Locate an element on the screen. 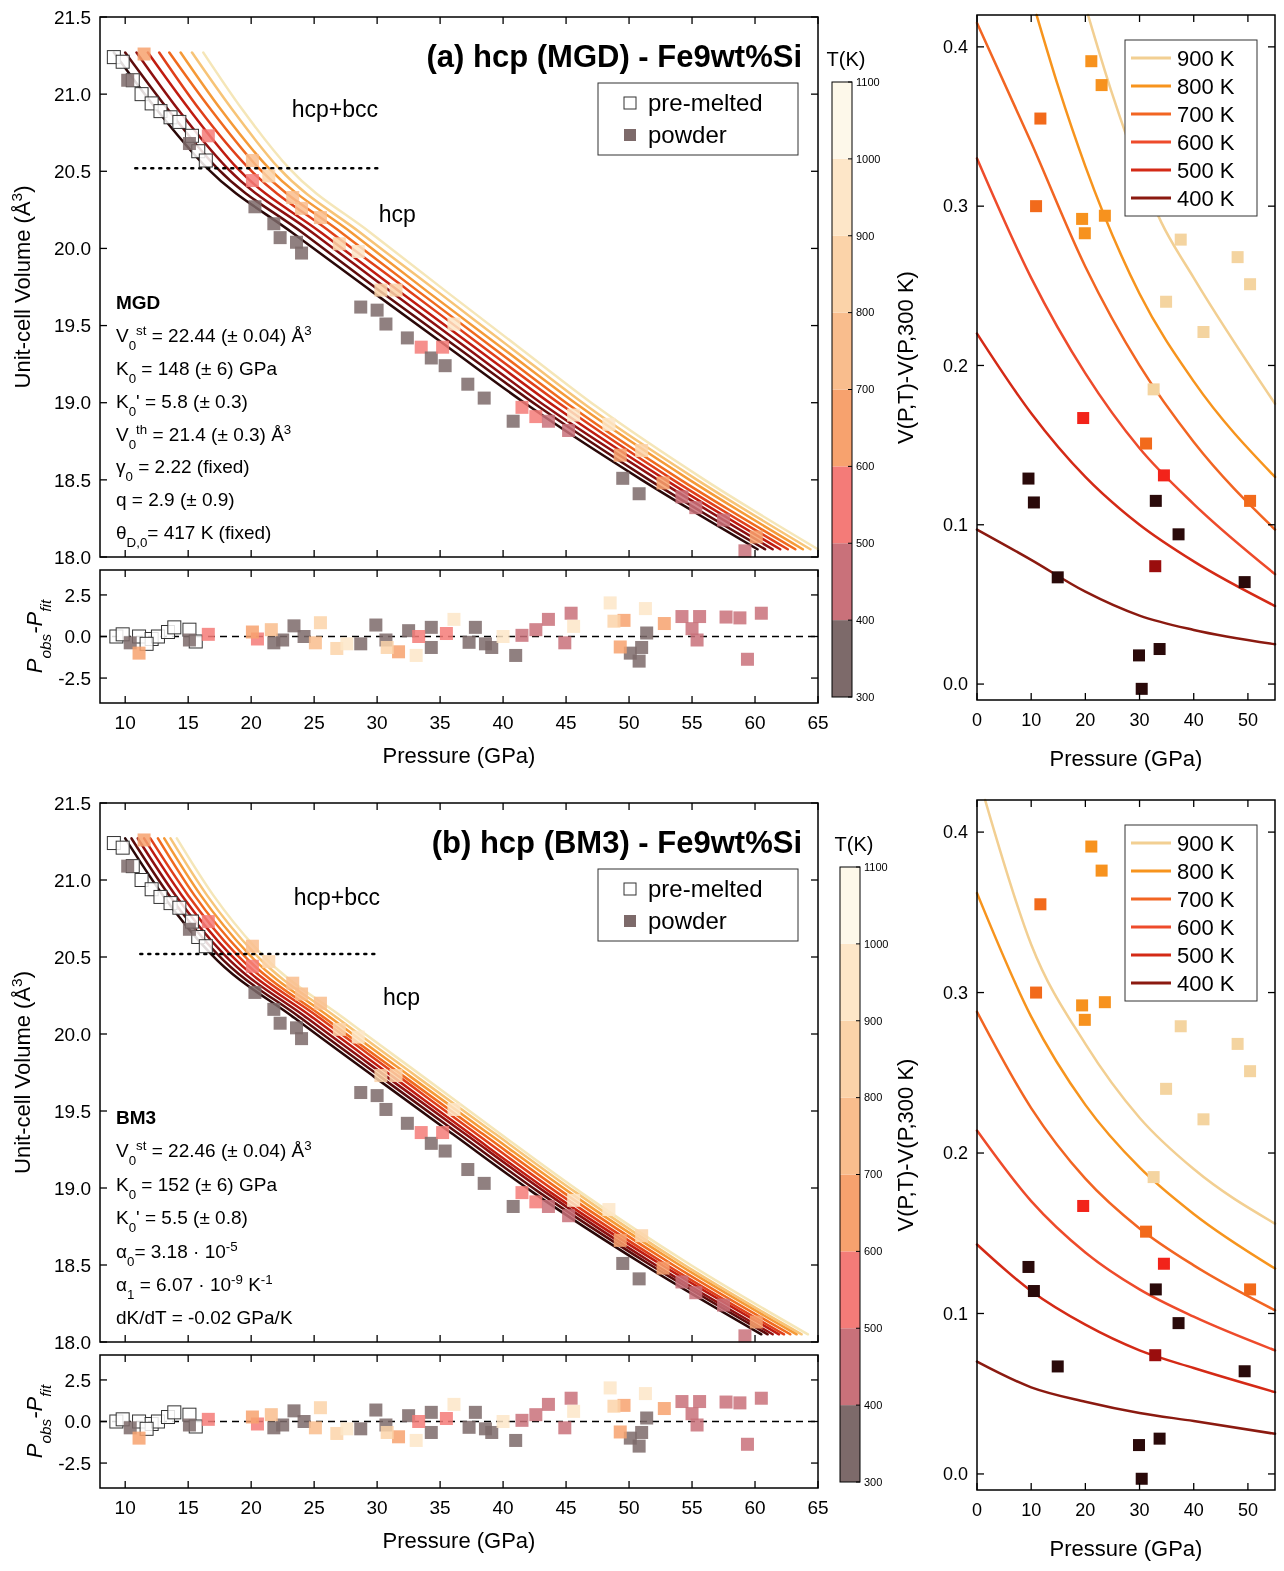 Image resolution: width=1284 pixels, height=1571 pixels. annotation: hcp+bcc is located at coordinates (334, 108).